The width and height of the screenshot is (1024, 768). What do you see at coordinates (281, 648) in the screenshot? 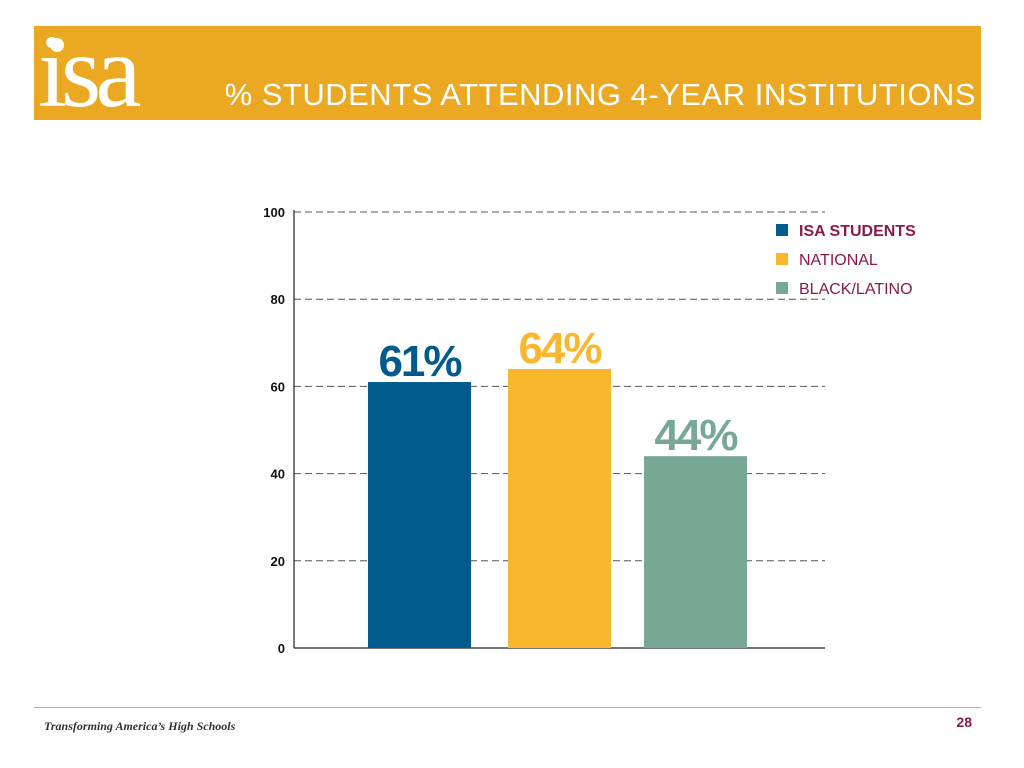
I see `y-tick-label: 0` at bounding box center [281, 648].